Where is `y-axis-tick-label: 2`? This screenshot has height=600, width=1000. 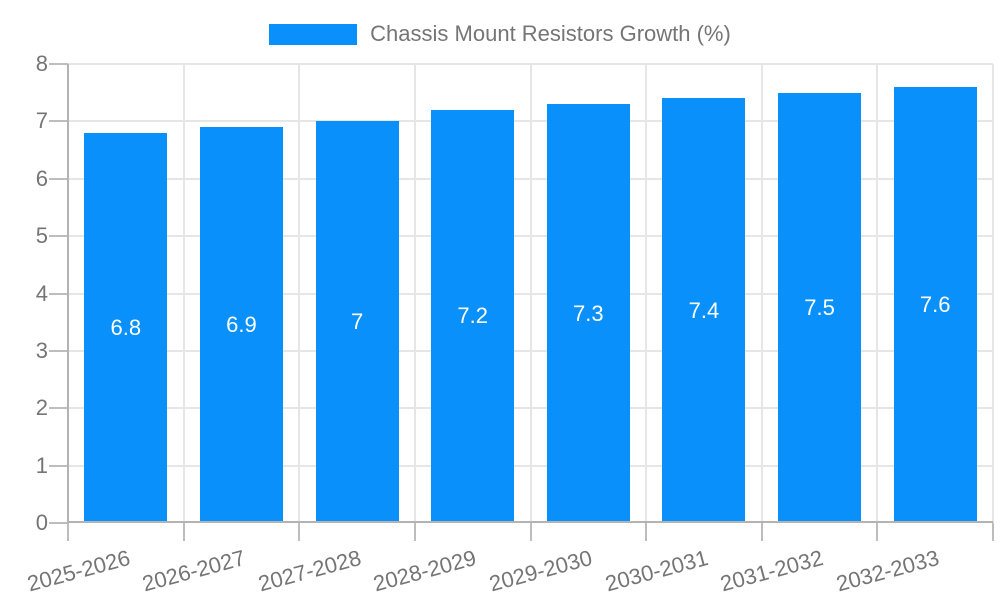 y-axis-tick-label: 2 is located at coordinates (41, 408).